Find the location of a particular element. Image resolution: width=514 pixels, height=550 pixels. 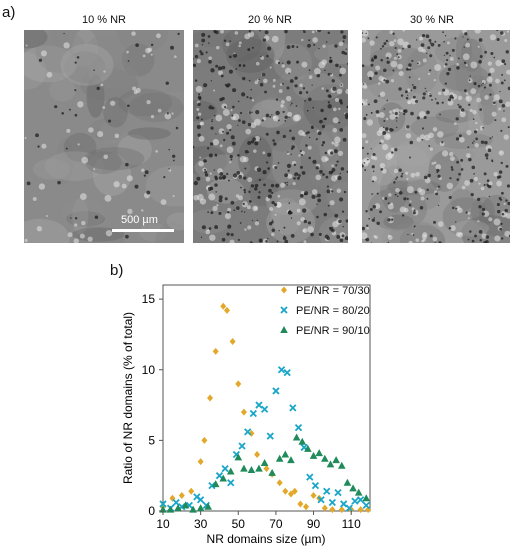

micrograph-title-10: 10 % NR is located at coordinates (104, 20).